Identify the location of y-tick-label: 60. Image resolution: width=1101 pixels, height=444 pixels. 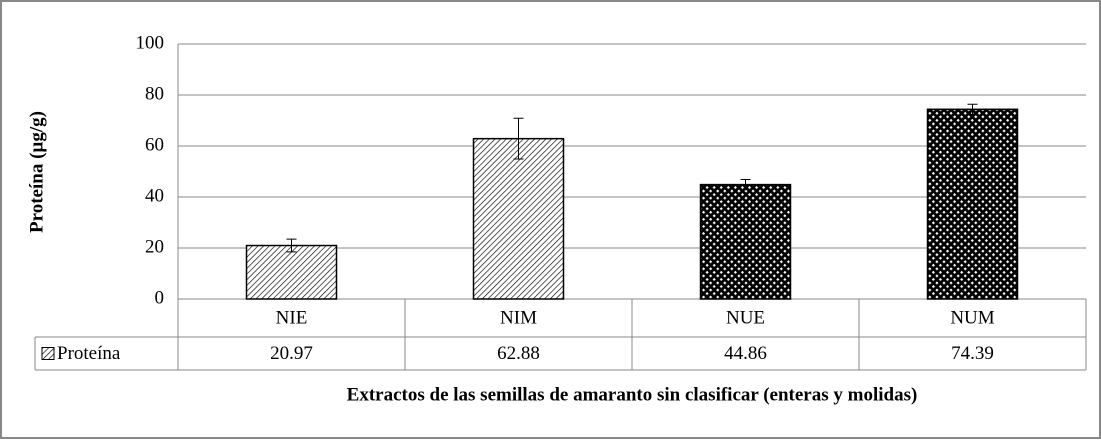
(154, 144).